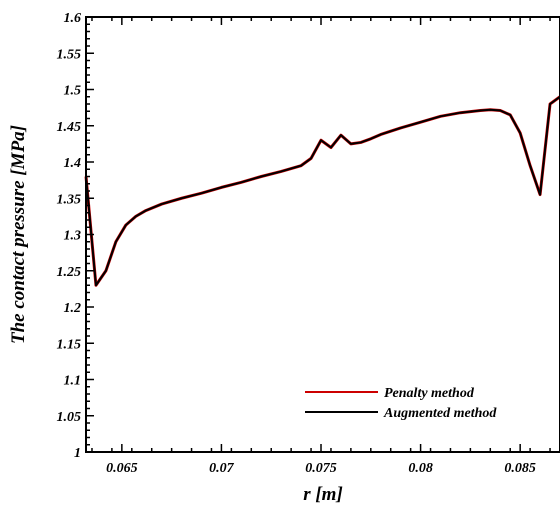  I want to click on y-tick-label: 1.1, so click(73, 381).